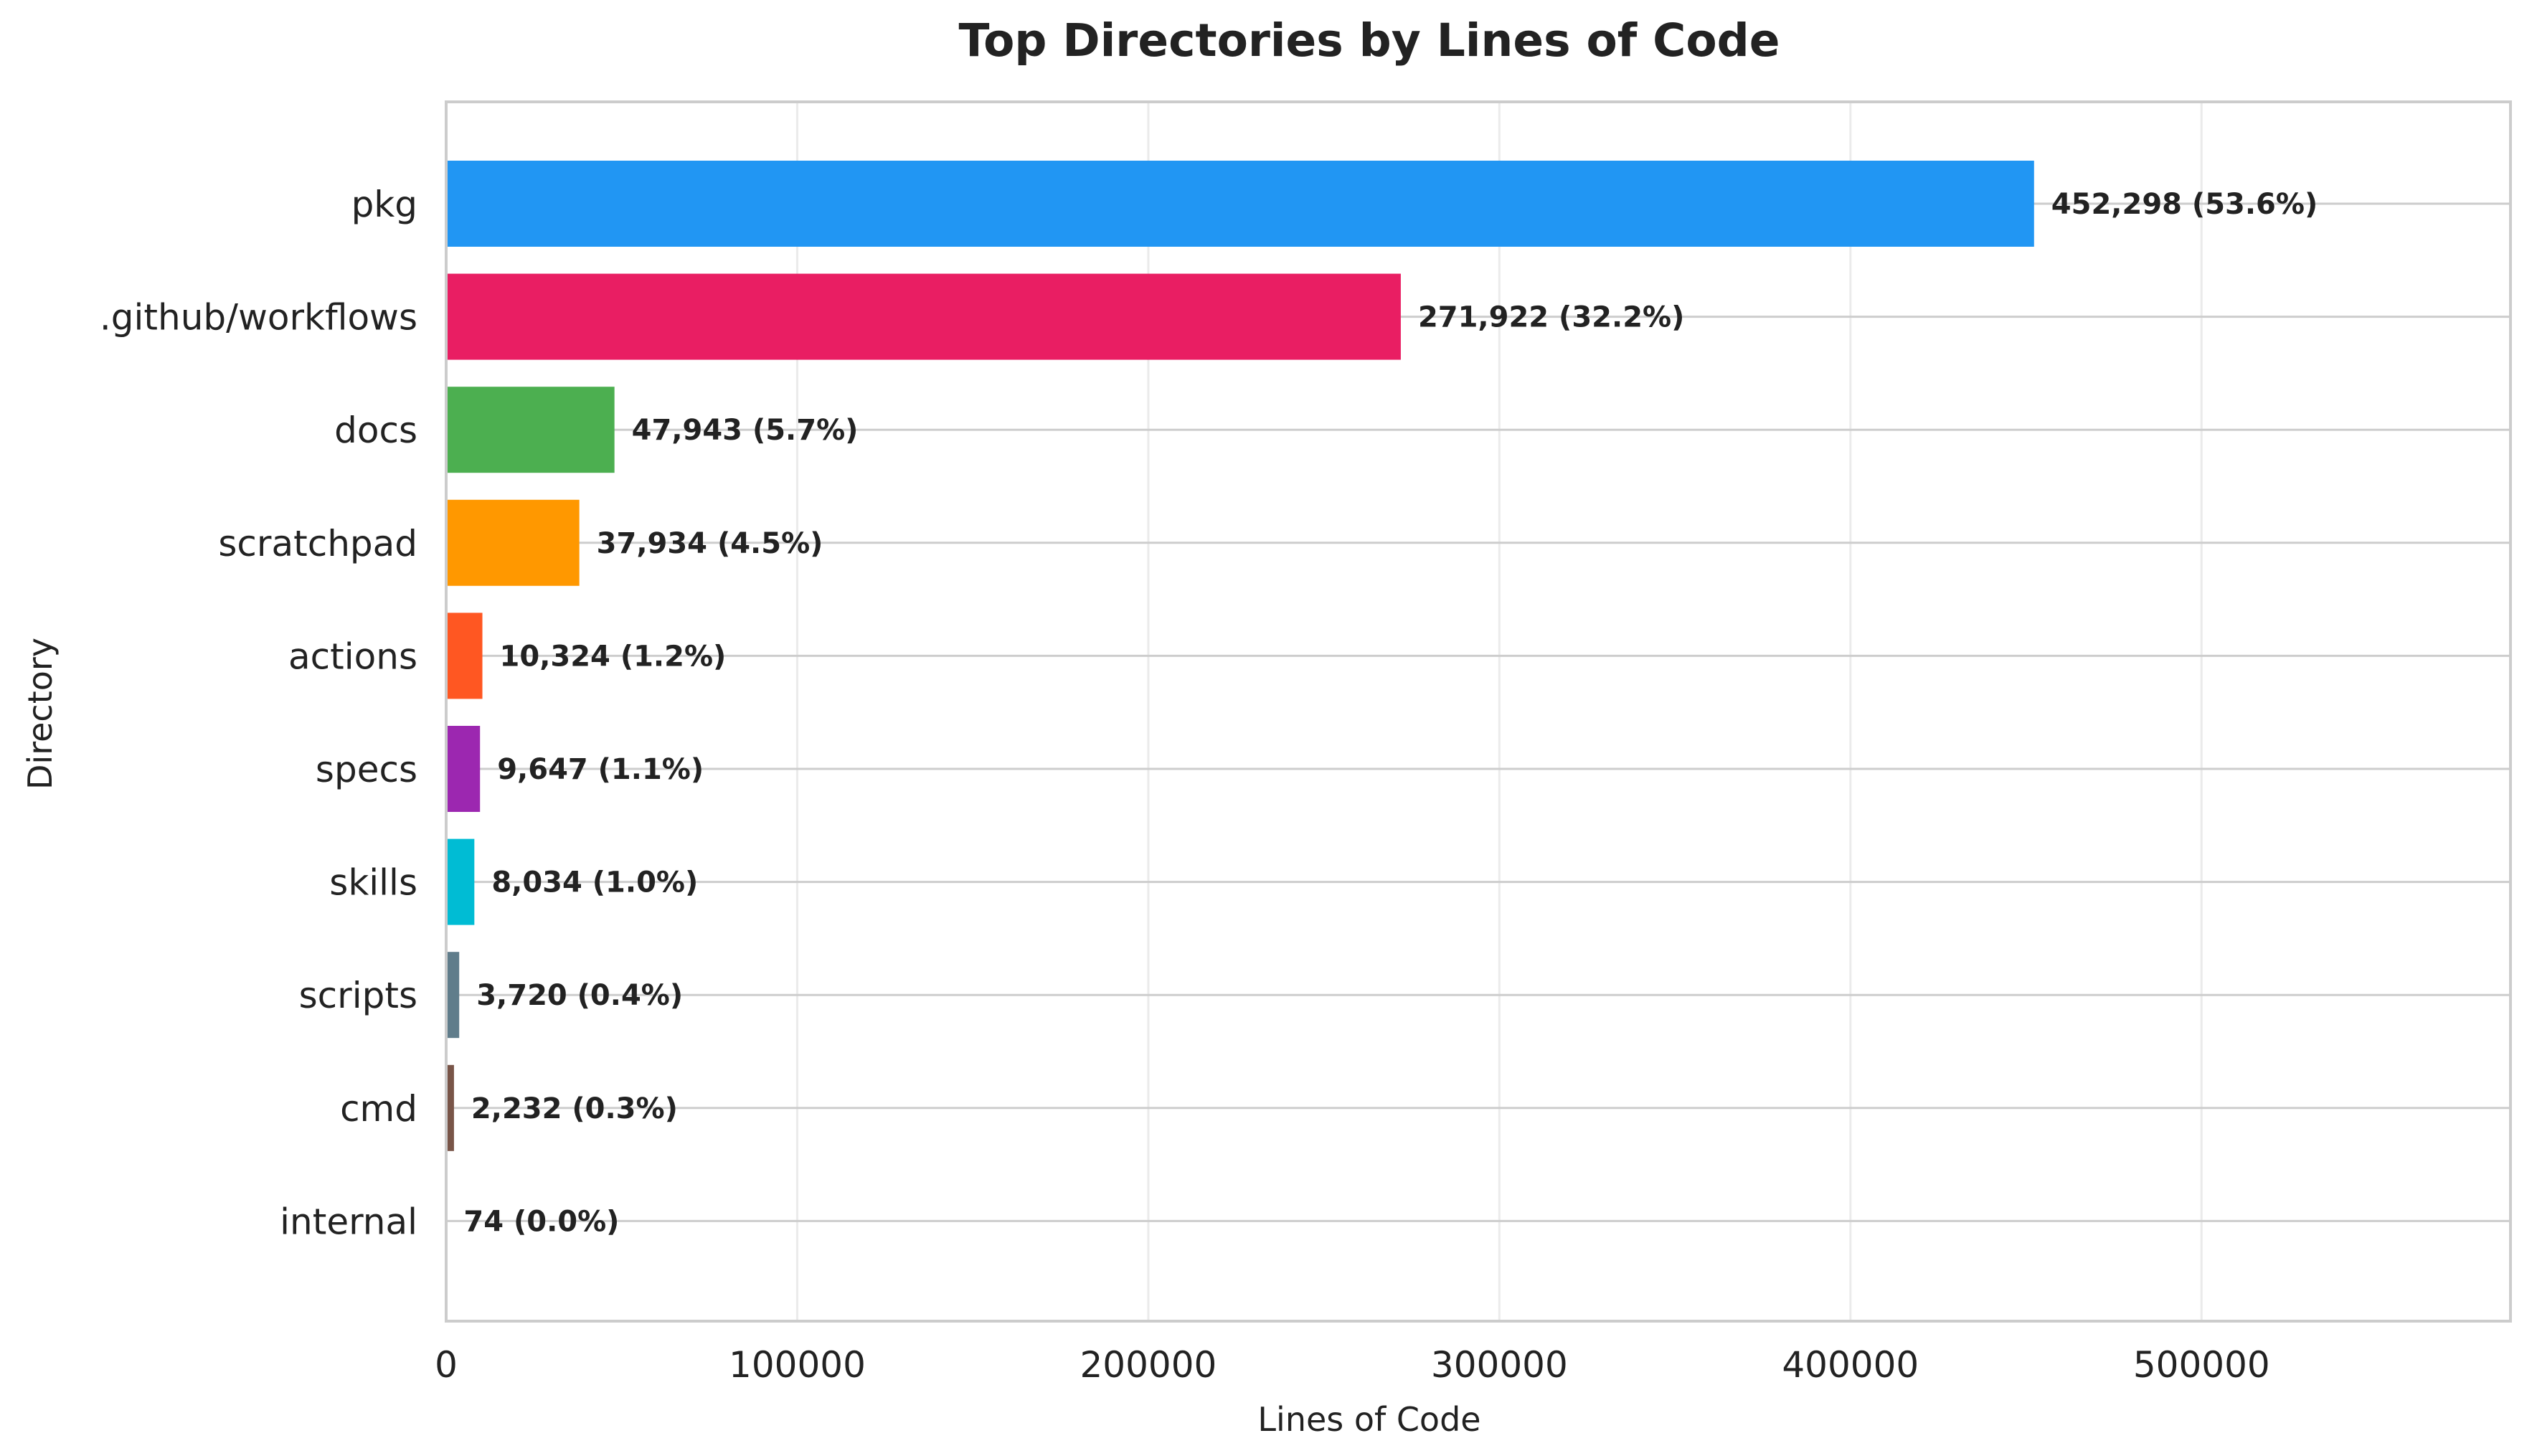  Describe the element at coordinates (2201, 1365) in the screenshot. I see `x-tick-label: 500000` at that location.